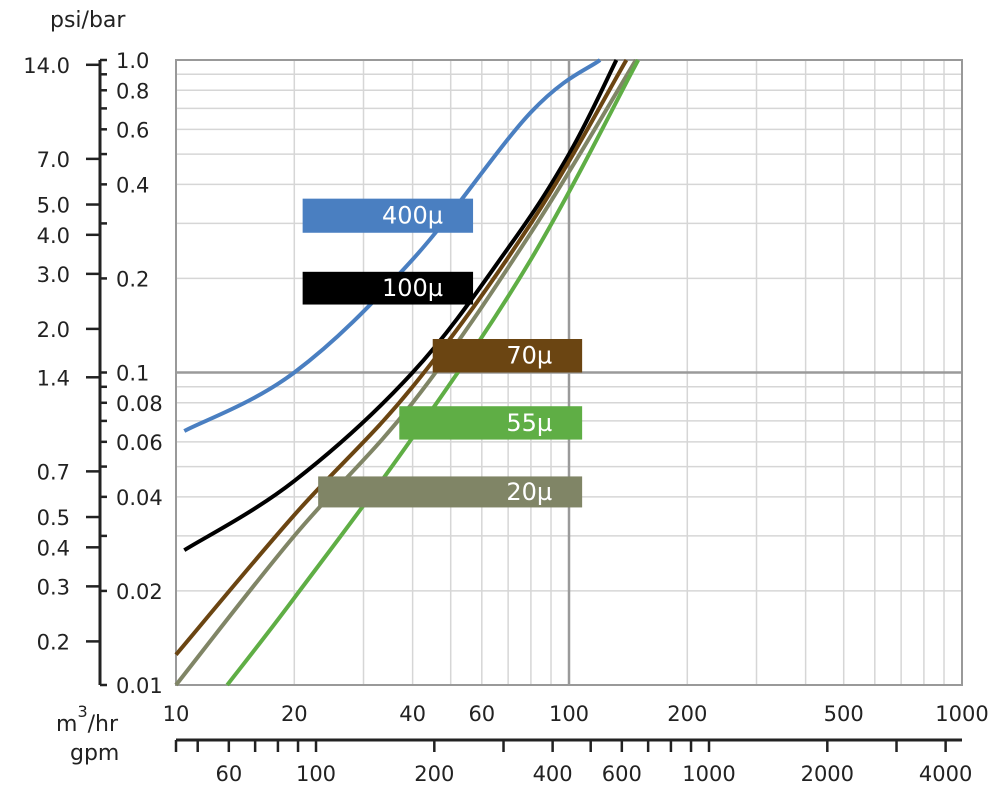  Describe the element at coordinates (529, 423) in the screenshot. I see `series-label-55: 55µ` at that location.